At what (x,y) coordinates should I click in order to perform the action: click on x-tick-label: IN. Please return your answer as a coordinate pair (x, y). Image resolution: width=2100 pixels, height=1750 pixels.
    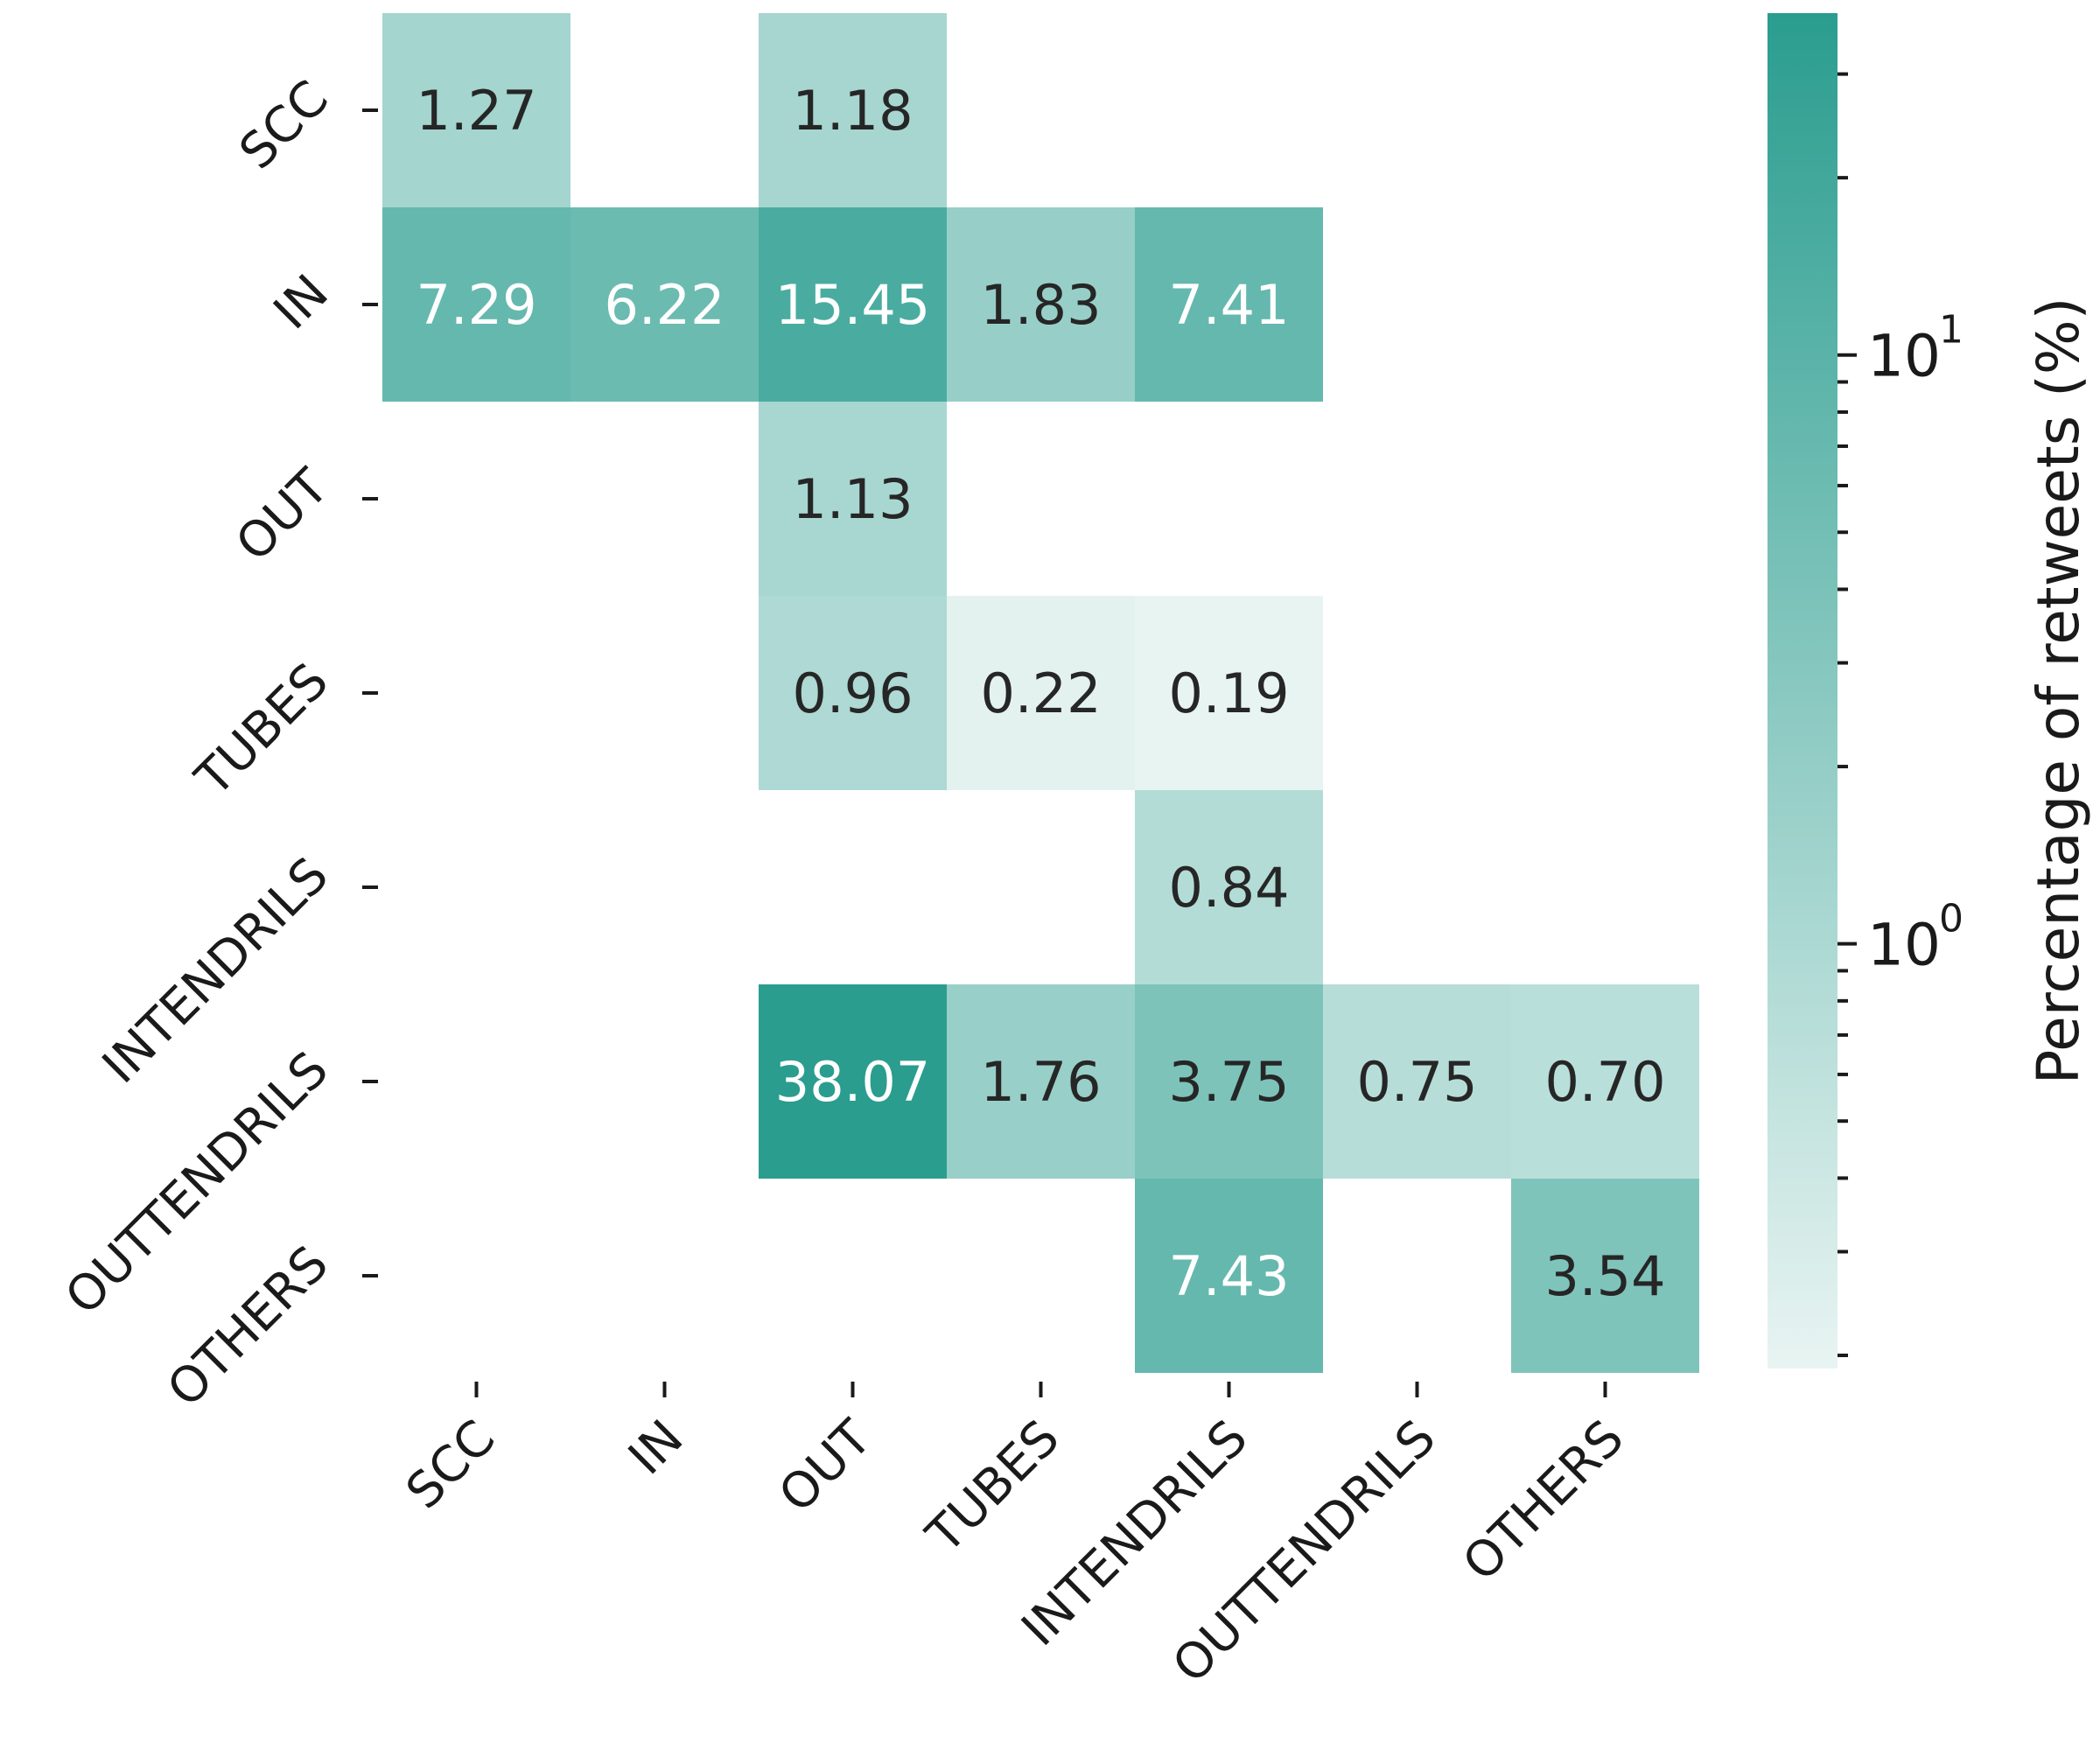
    Looking at the image, I should click on (656, 1448).